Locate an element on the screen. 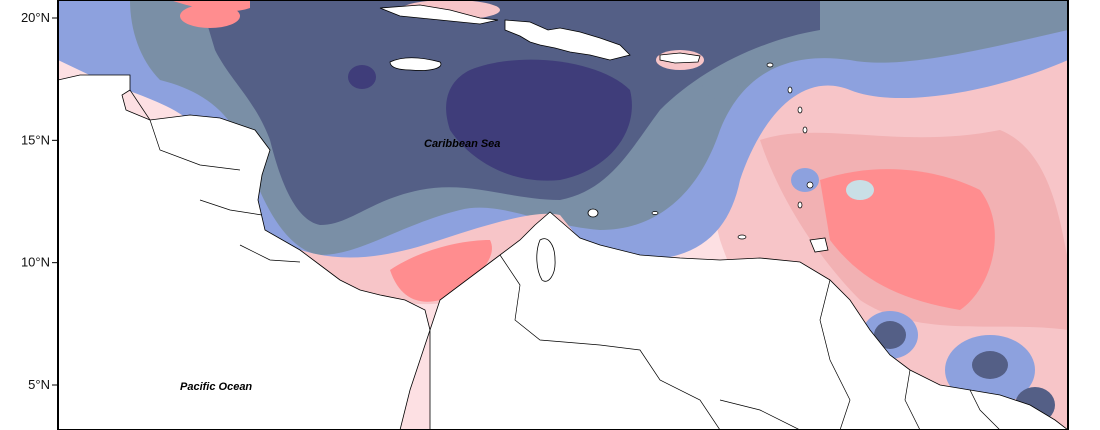  hispaniola is located at coordinates (567, 40).